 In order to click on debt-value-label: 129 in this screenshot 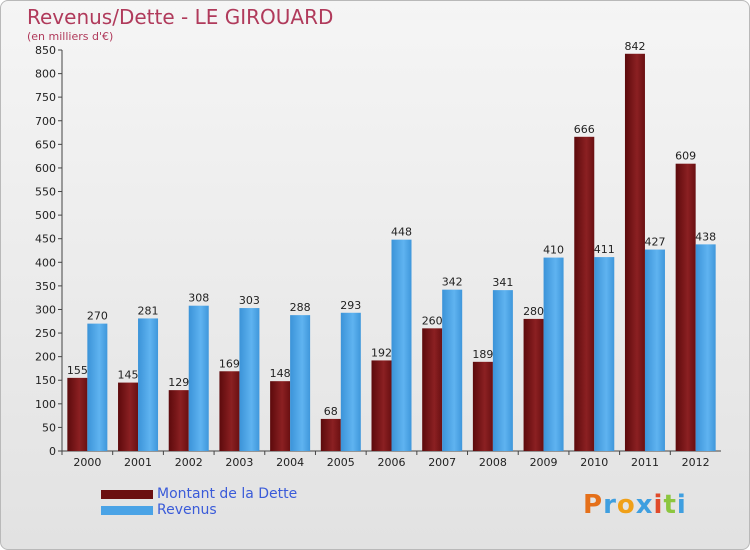, I will do `click(178, 382)`.